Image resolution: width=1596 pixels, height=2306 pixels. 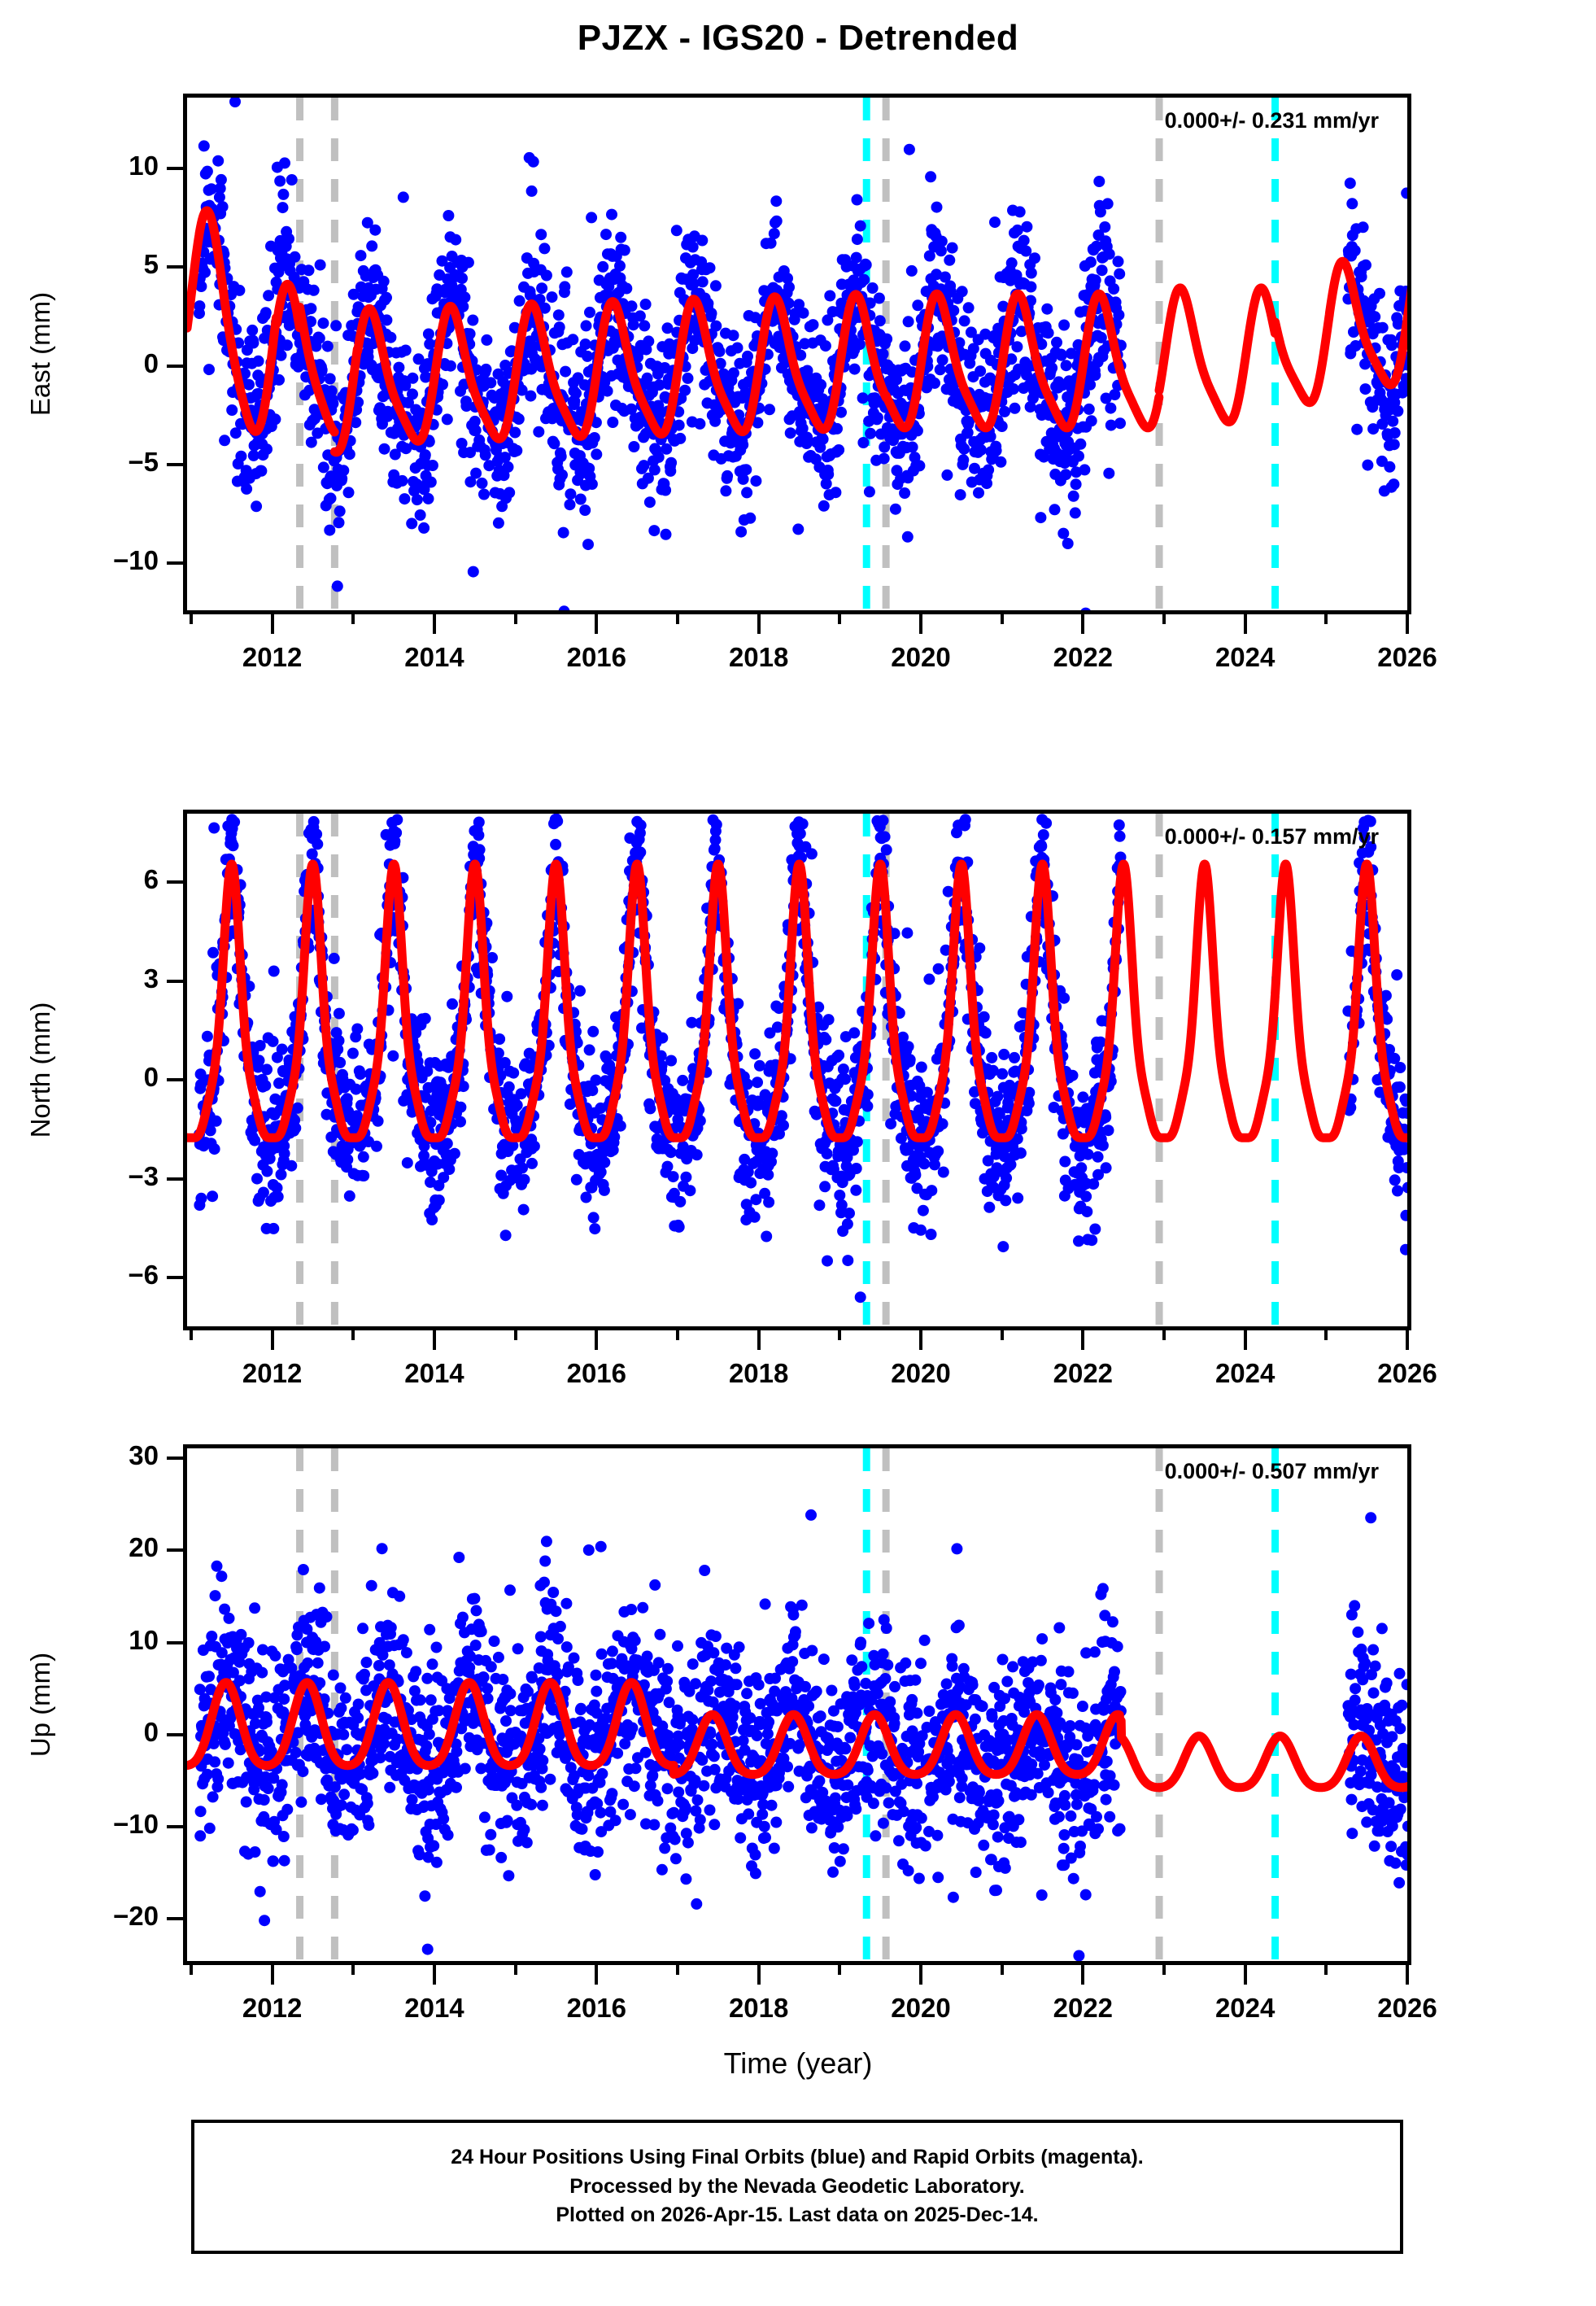 I want to click on y-tick-label: 6, so click(x=151, y=879).